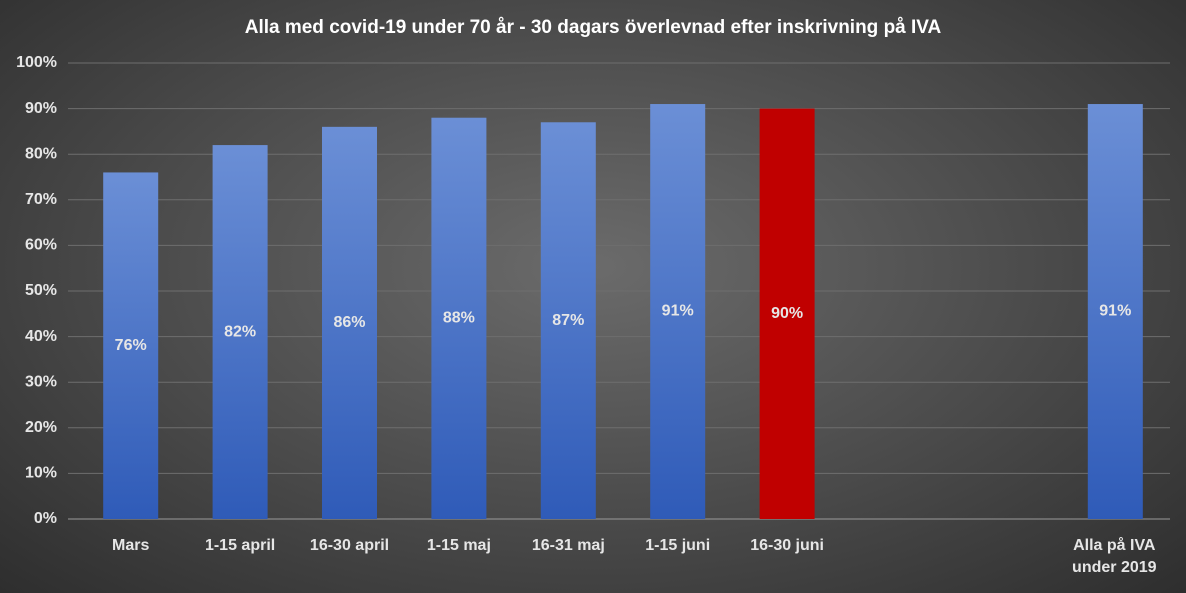  What do you see at coordinates (45, 518) in the screenshot?
I see `y-tick-label: 0%` at bounding box center [45, 518].